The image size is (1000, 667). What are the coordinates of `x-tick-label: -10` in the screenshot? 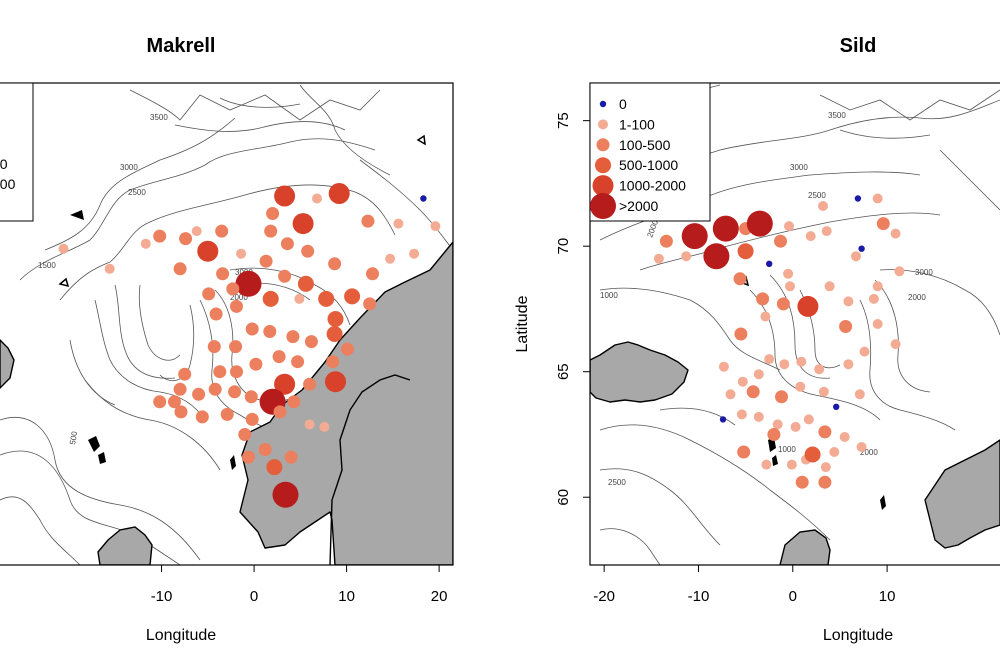 It's located at (699, 596).